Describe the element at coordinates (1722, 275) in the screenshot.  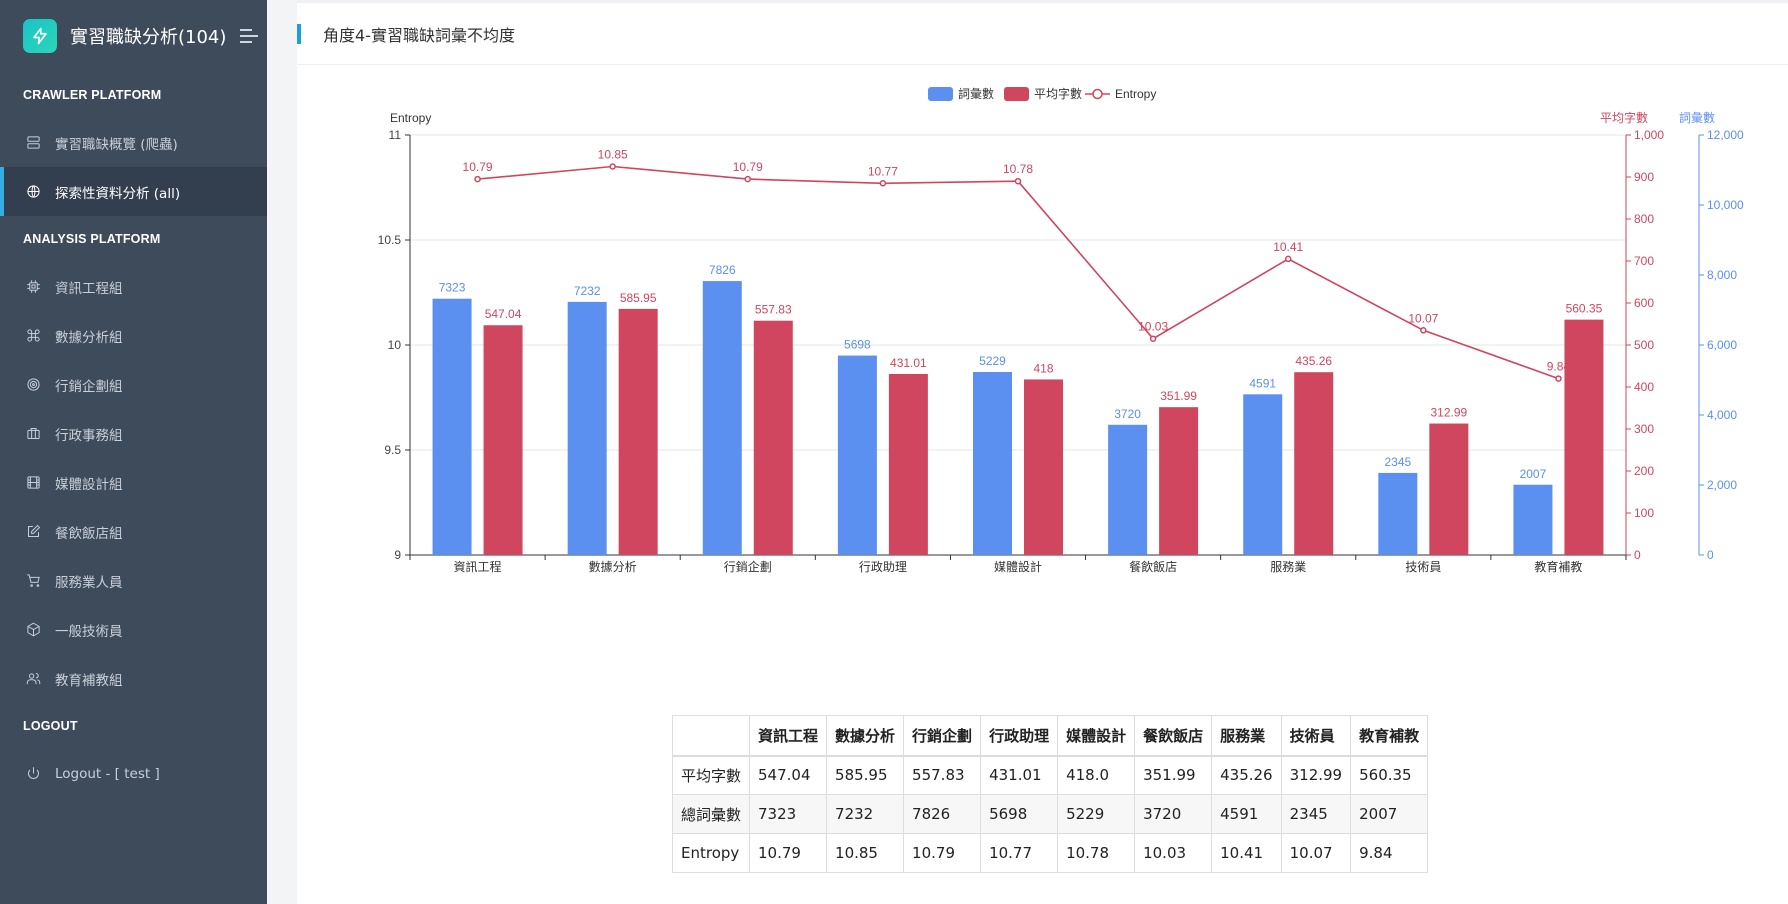
I see `right-outer-axis-tick-label: 8,000` at that location.